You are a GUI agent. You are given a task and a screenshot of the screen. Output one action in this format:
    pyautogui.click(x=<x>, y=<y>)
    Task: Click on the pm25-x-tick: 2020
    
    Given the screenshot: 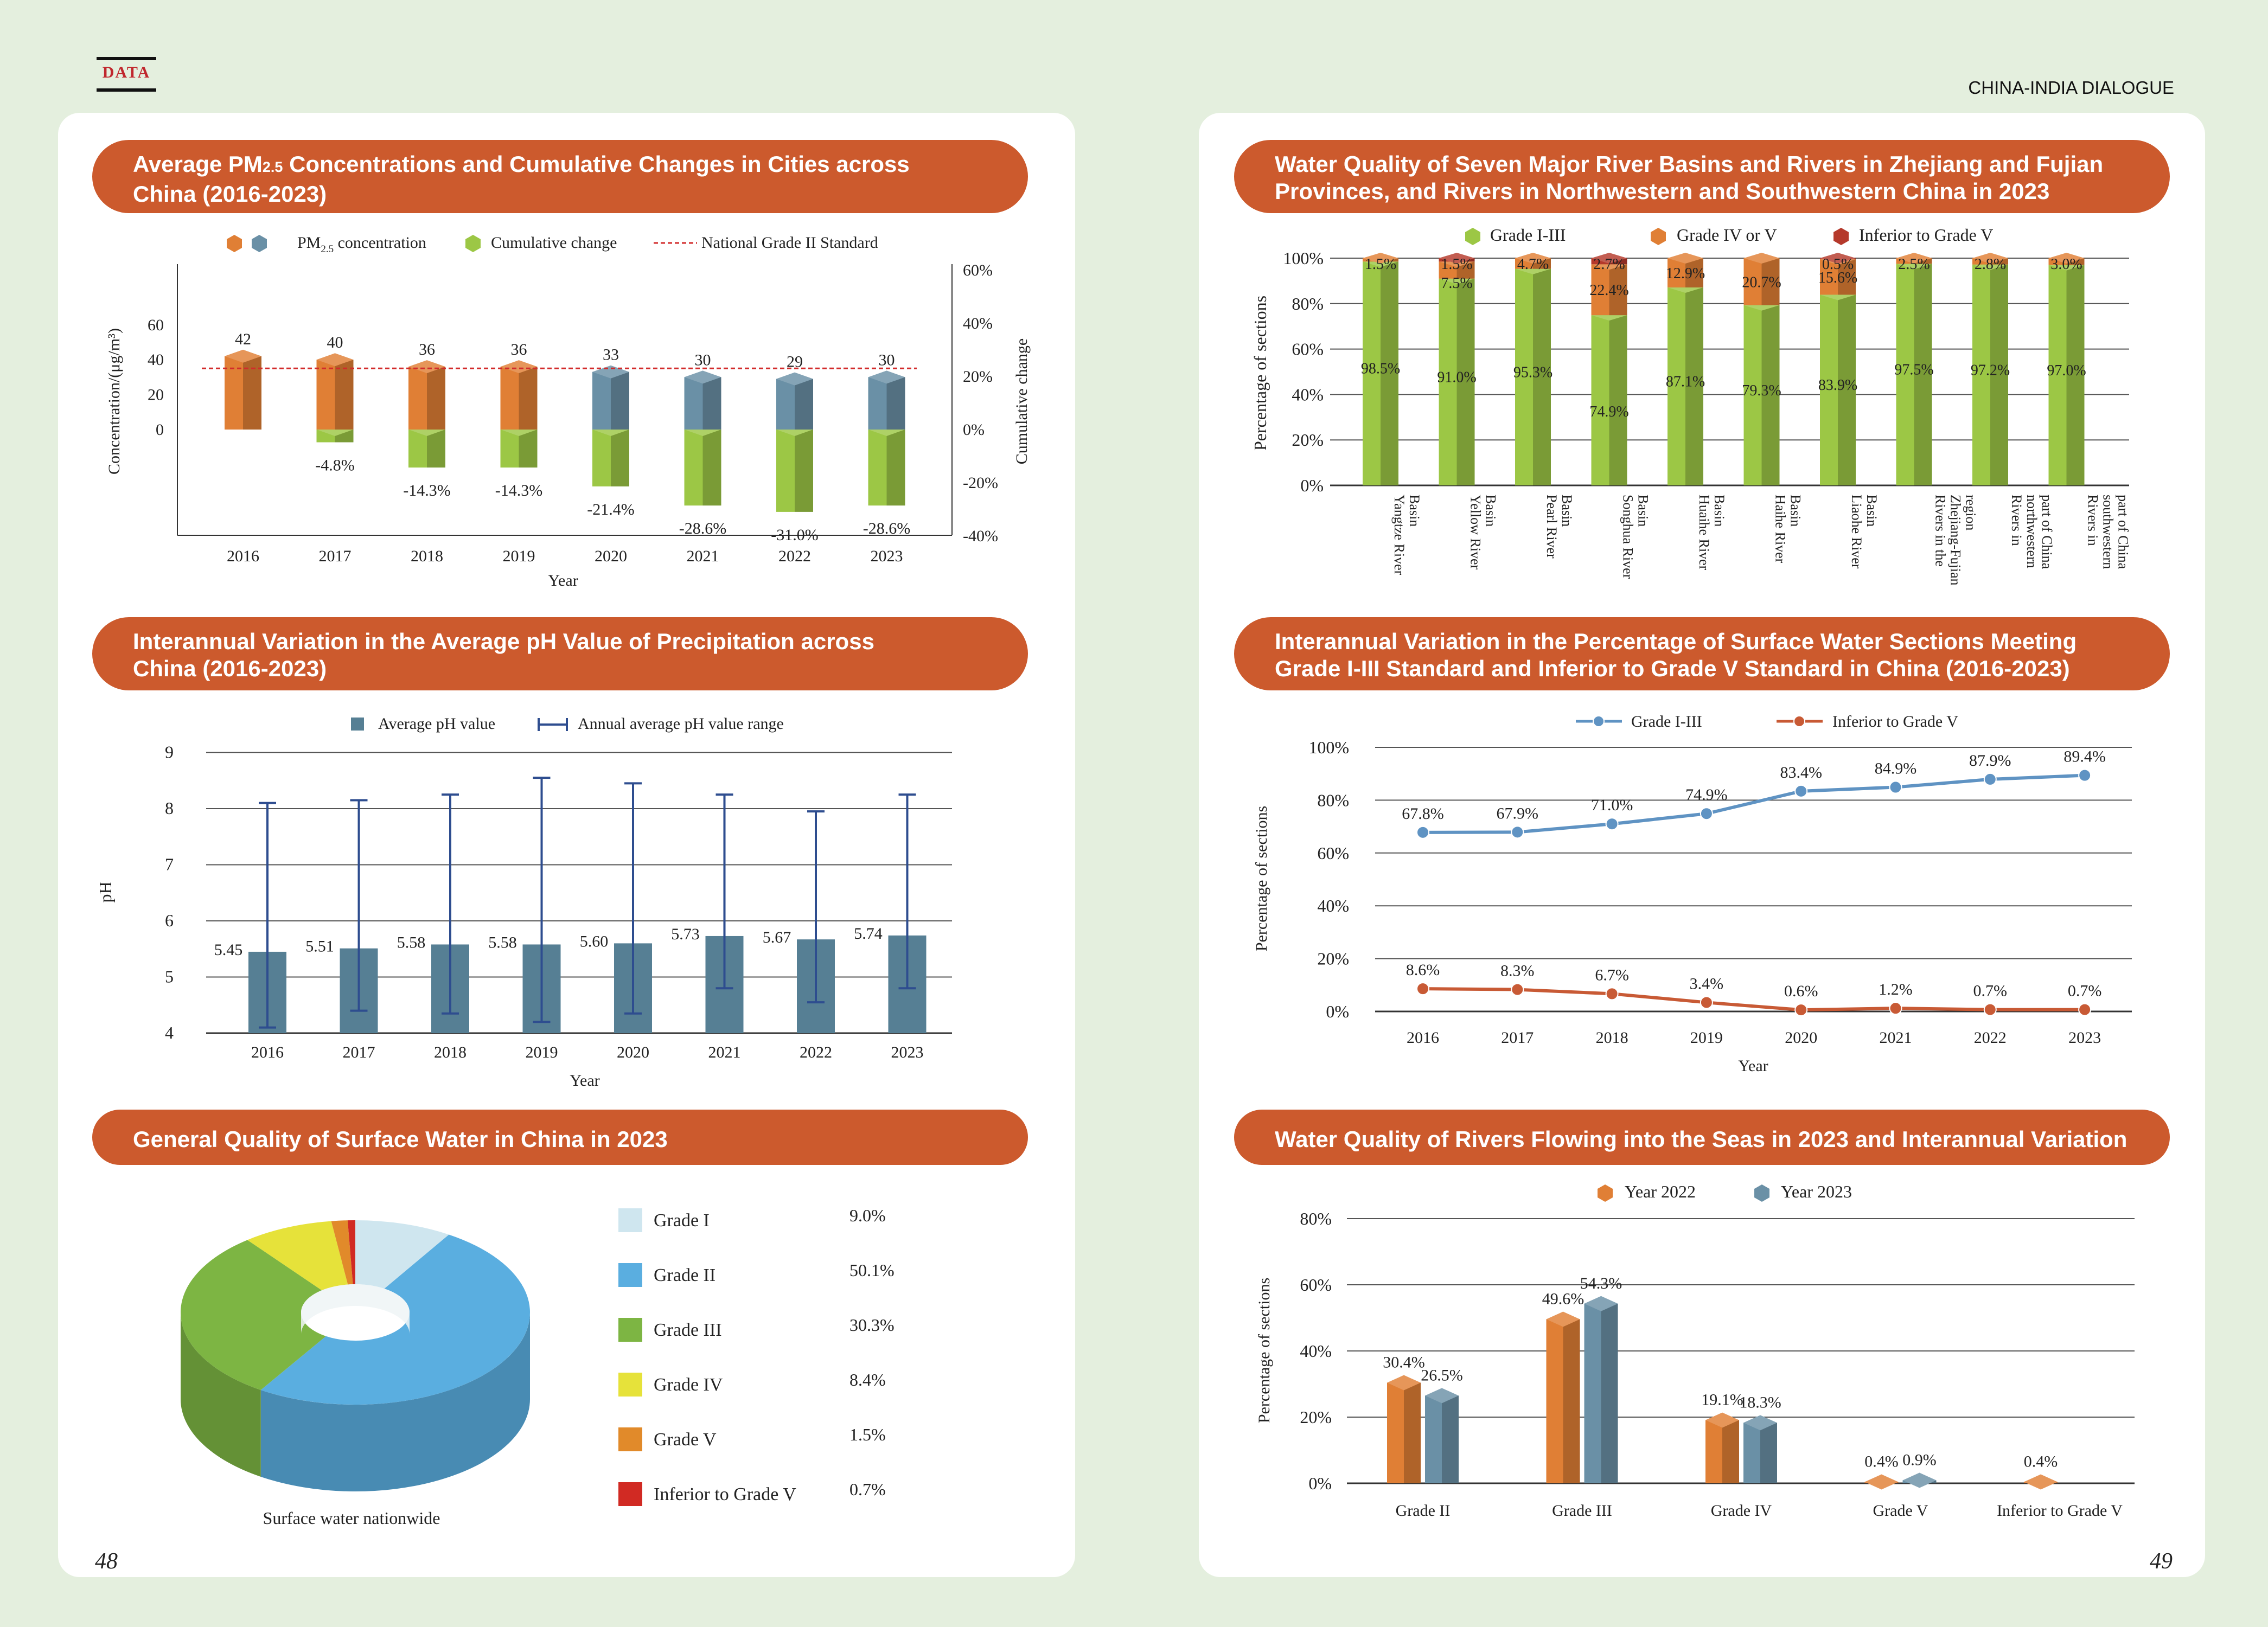 What is the action you would take?
    pyautogui.click(x=611, y=556)
    